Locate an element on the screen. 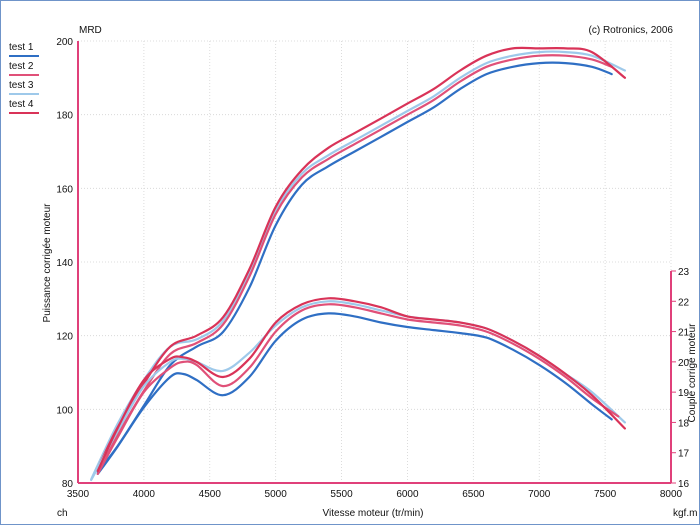 The height and width of the screenshot is (525, 700). x-tick-label: 4500 is located at coordinates (210, 494).